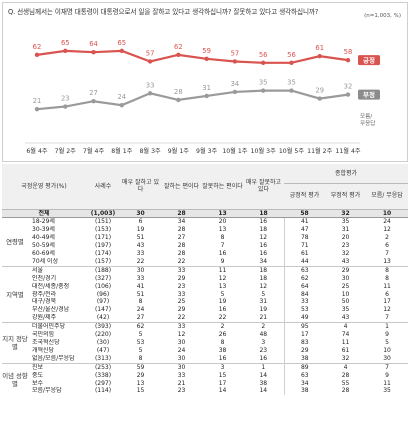 This screenshot has height=430, width=410. What do you see at coordinates (103, 254) in the screenshot?
I see `row-n: (174)` at bounding box center [103, 254].